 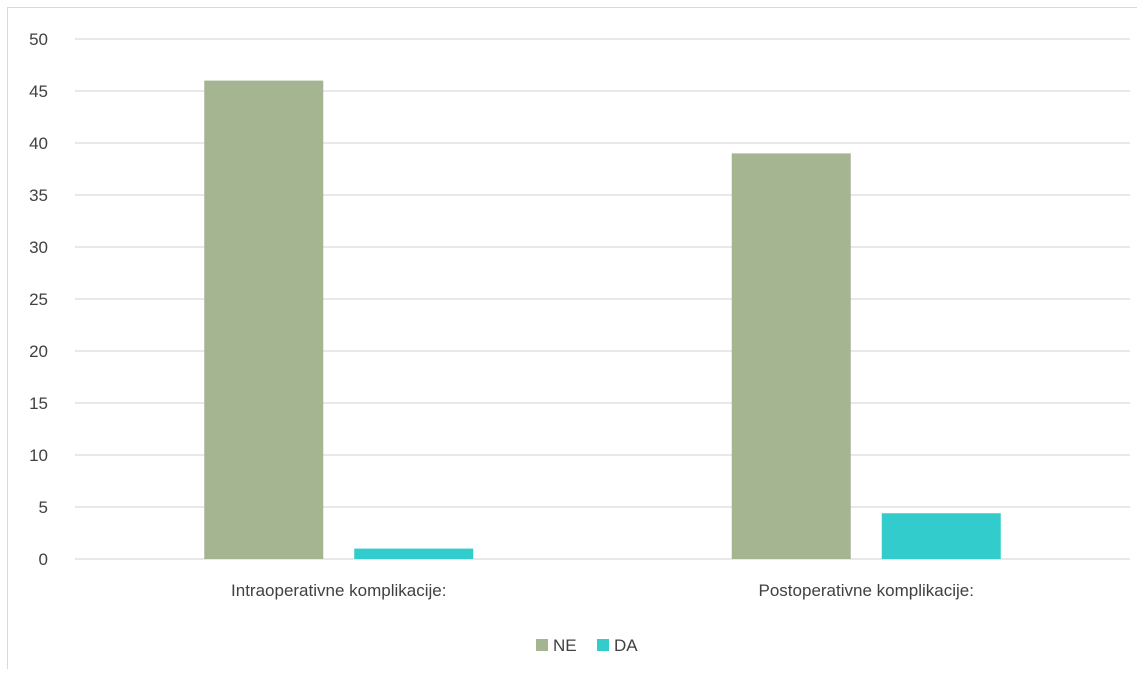 What do you see at coordinates (38, 247) in the screenshot?
I see `y-tick-label: 30` at bounding box center [38, 247].